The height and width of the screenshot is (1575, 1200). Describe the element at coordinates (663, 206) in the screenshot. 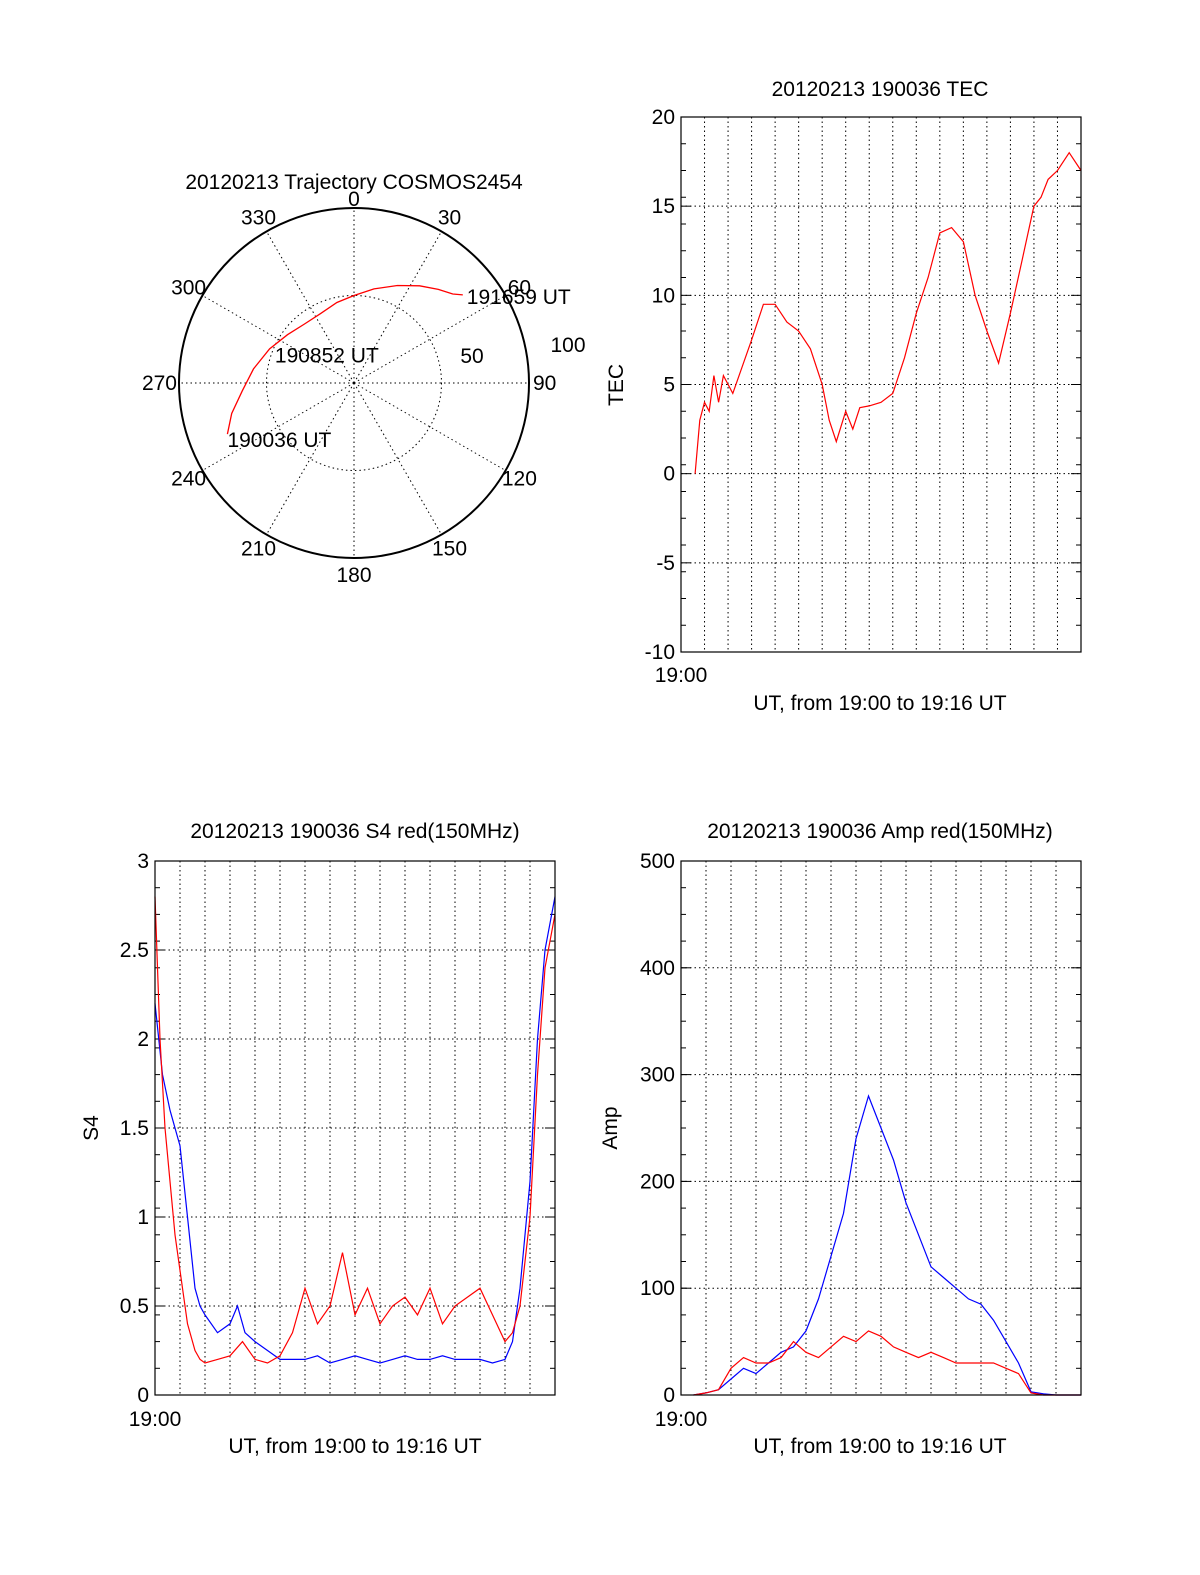

I see `tec-ytick-label-15: 15` at that location.